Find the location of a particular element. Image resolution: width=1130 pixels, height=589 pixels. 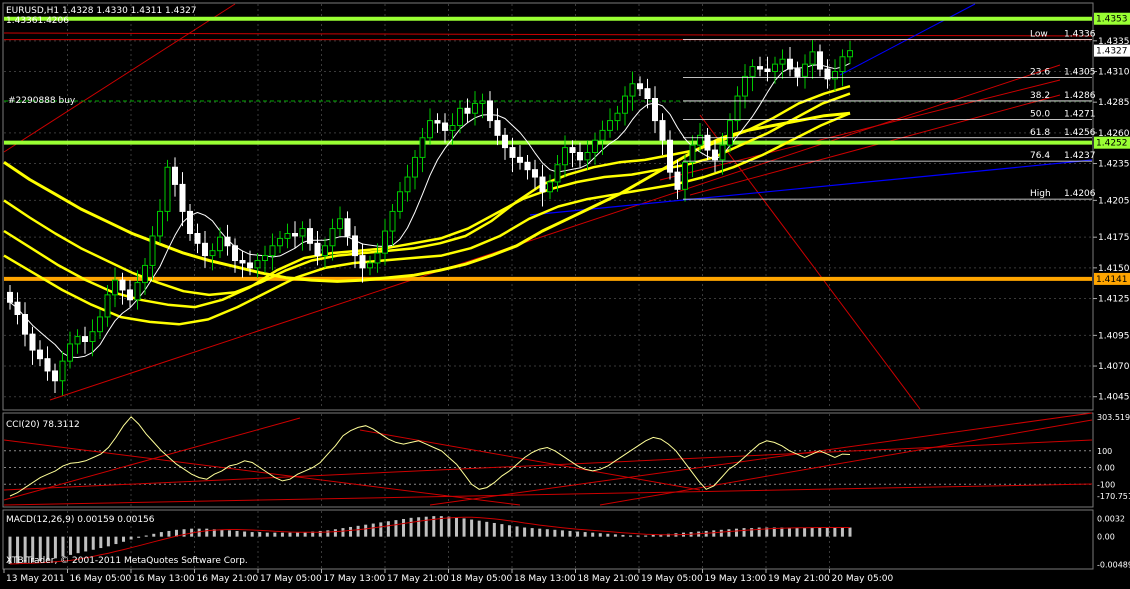

price-tick-label: 1.4150 is located at coordinates (1114, 269).